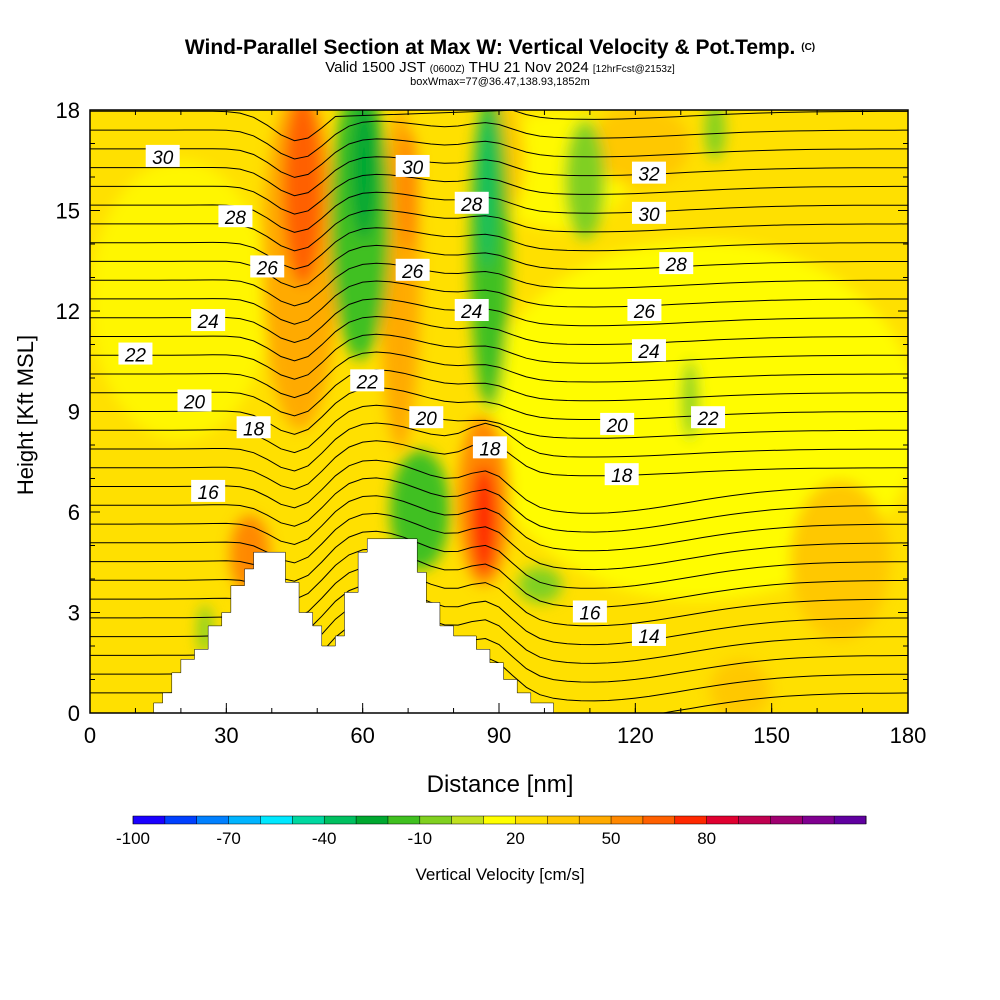 This screenshot has width=1000, height=1000. What do you see at coordinates (133, 838) in the screenshot?
I see `colorbar-tick-label: -100` at bounding box center [133, 838].